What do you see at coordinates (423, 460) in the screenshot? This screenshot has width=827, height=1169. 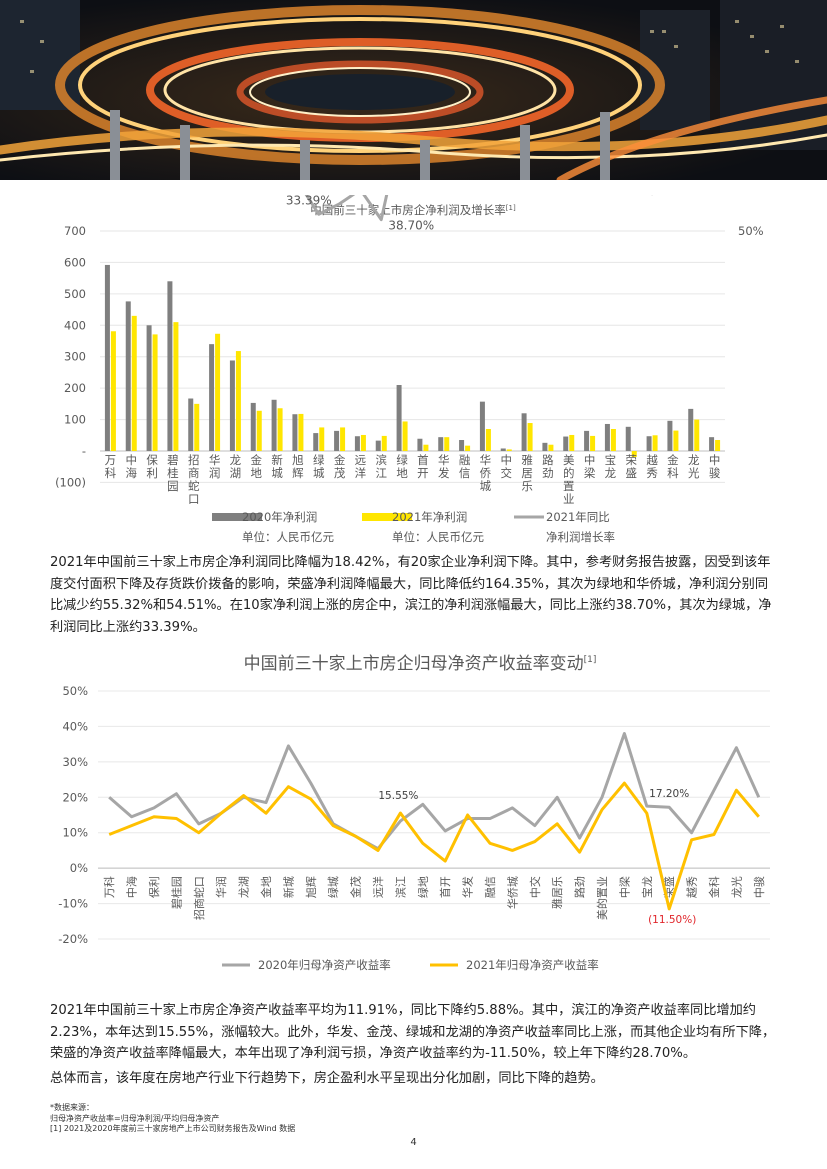 I see `chart1-category-char: 首` at bounding box center [423, 460].